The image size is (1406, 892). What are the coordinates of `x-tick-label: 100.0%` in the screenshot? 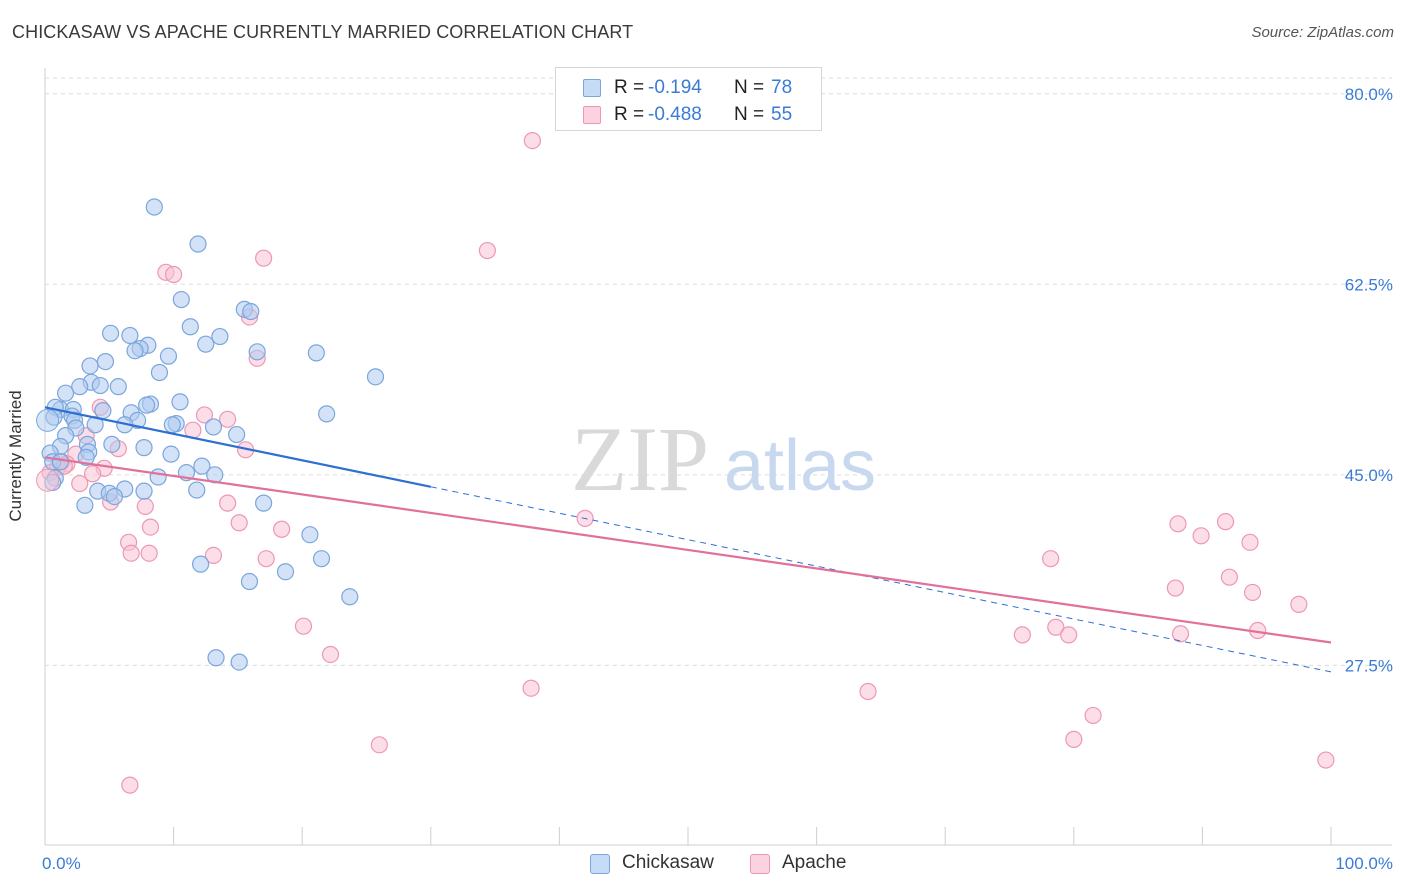 It's located at (1364, 863).